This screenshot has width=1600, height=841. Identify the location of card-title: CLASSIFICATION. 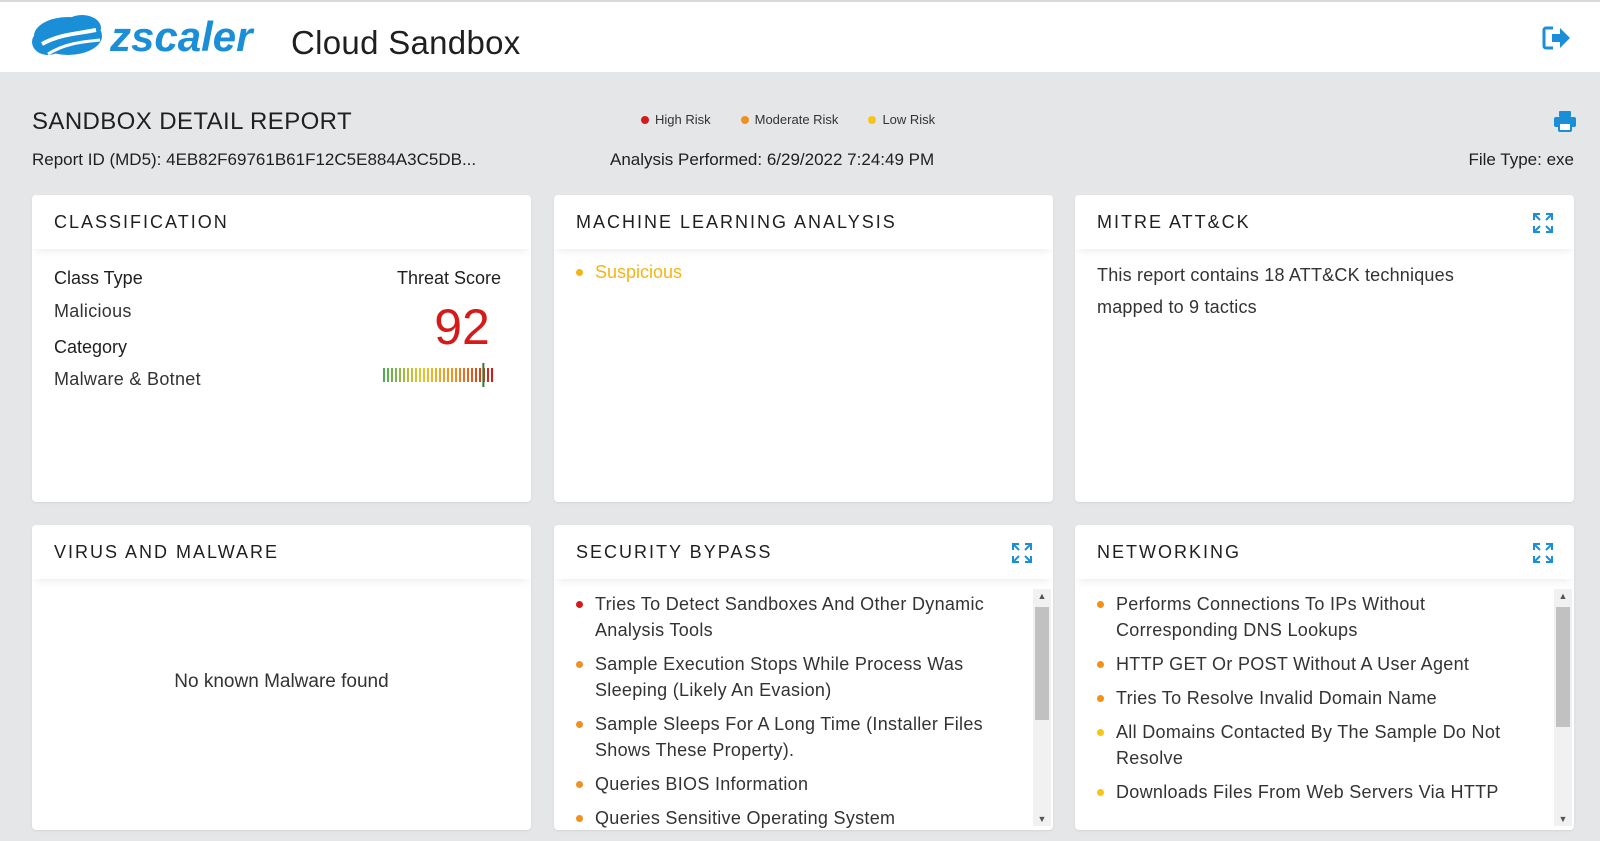
(141, 221).